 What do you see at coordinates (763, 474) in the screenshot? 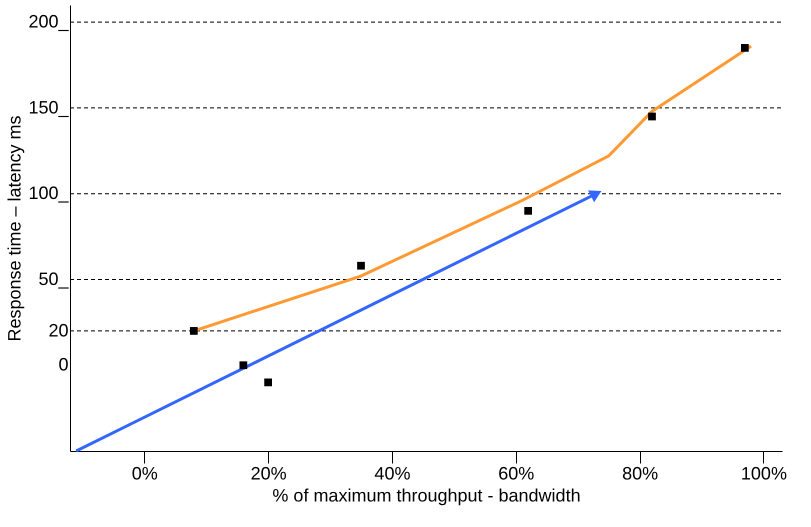
I see `x-tick-label: 100%` at bounding box center [763, 474].